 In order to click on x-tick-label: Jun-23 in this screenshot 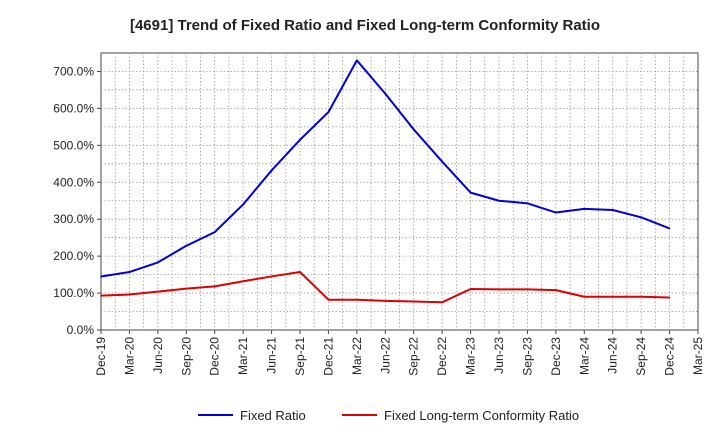, I will do `click(499, 355)`.